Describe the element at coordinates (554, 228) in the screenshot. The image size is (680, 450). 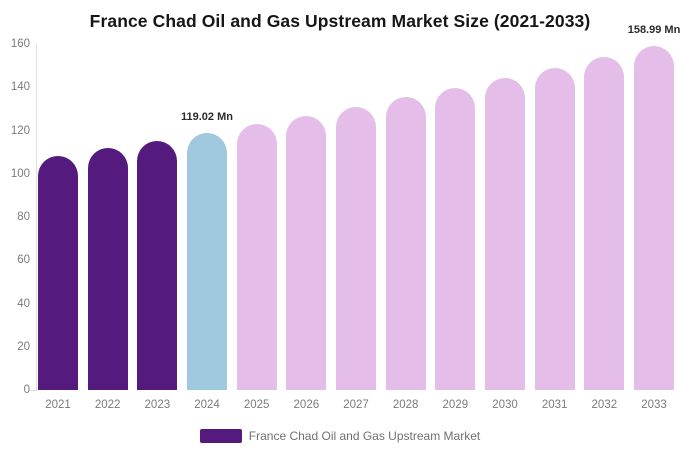
I see `bar-2031` at that location.